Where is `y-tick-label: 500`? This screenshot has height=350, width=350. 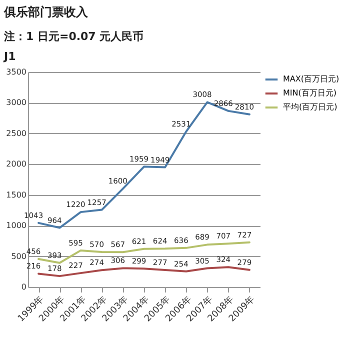 y-tick-label: 500 is located at coordinates (18, 256).